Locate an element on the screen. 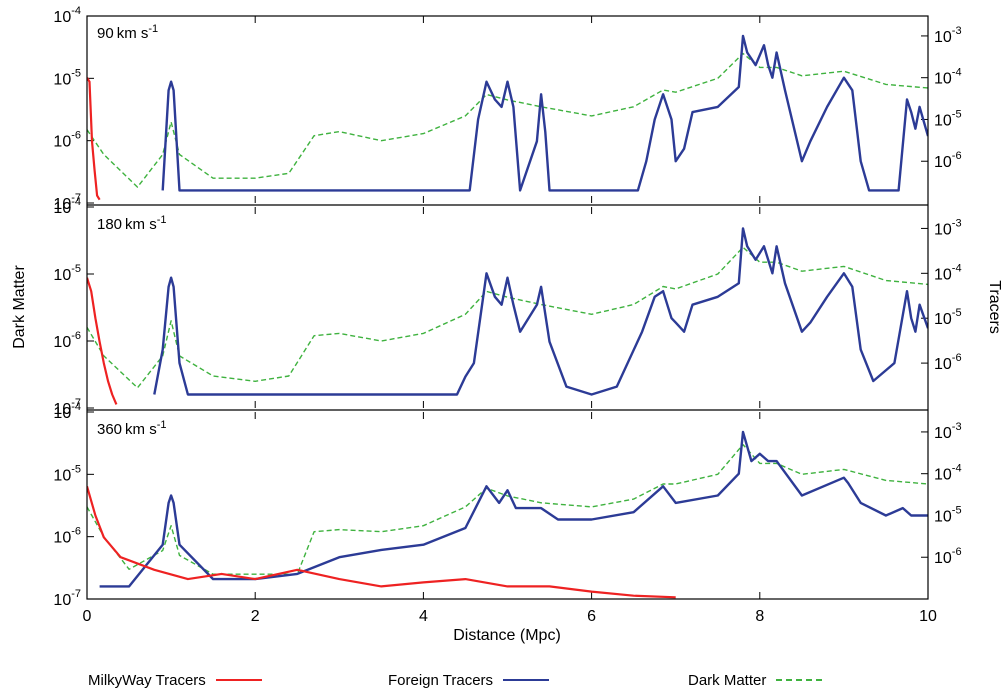 This screenshot has width=1004, height=696. panel-velocity-label: 360 km s-1 is located at coordinates (131, 428).